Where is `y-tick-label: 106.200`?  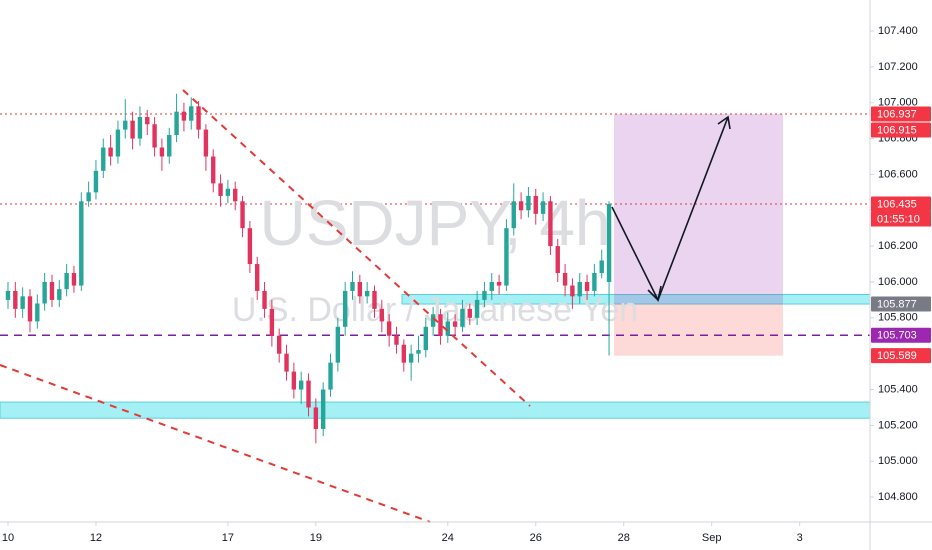 y-tick-label: 106.200 is located at coordinates (898, 246).